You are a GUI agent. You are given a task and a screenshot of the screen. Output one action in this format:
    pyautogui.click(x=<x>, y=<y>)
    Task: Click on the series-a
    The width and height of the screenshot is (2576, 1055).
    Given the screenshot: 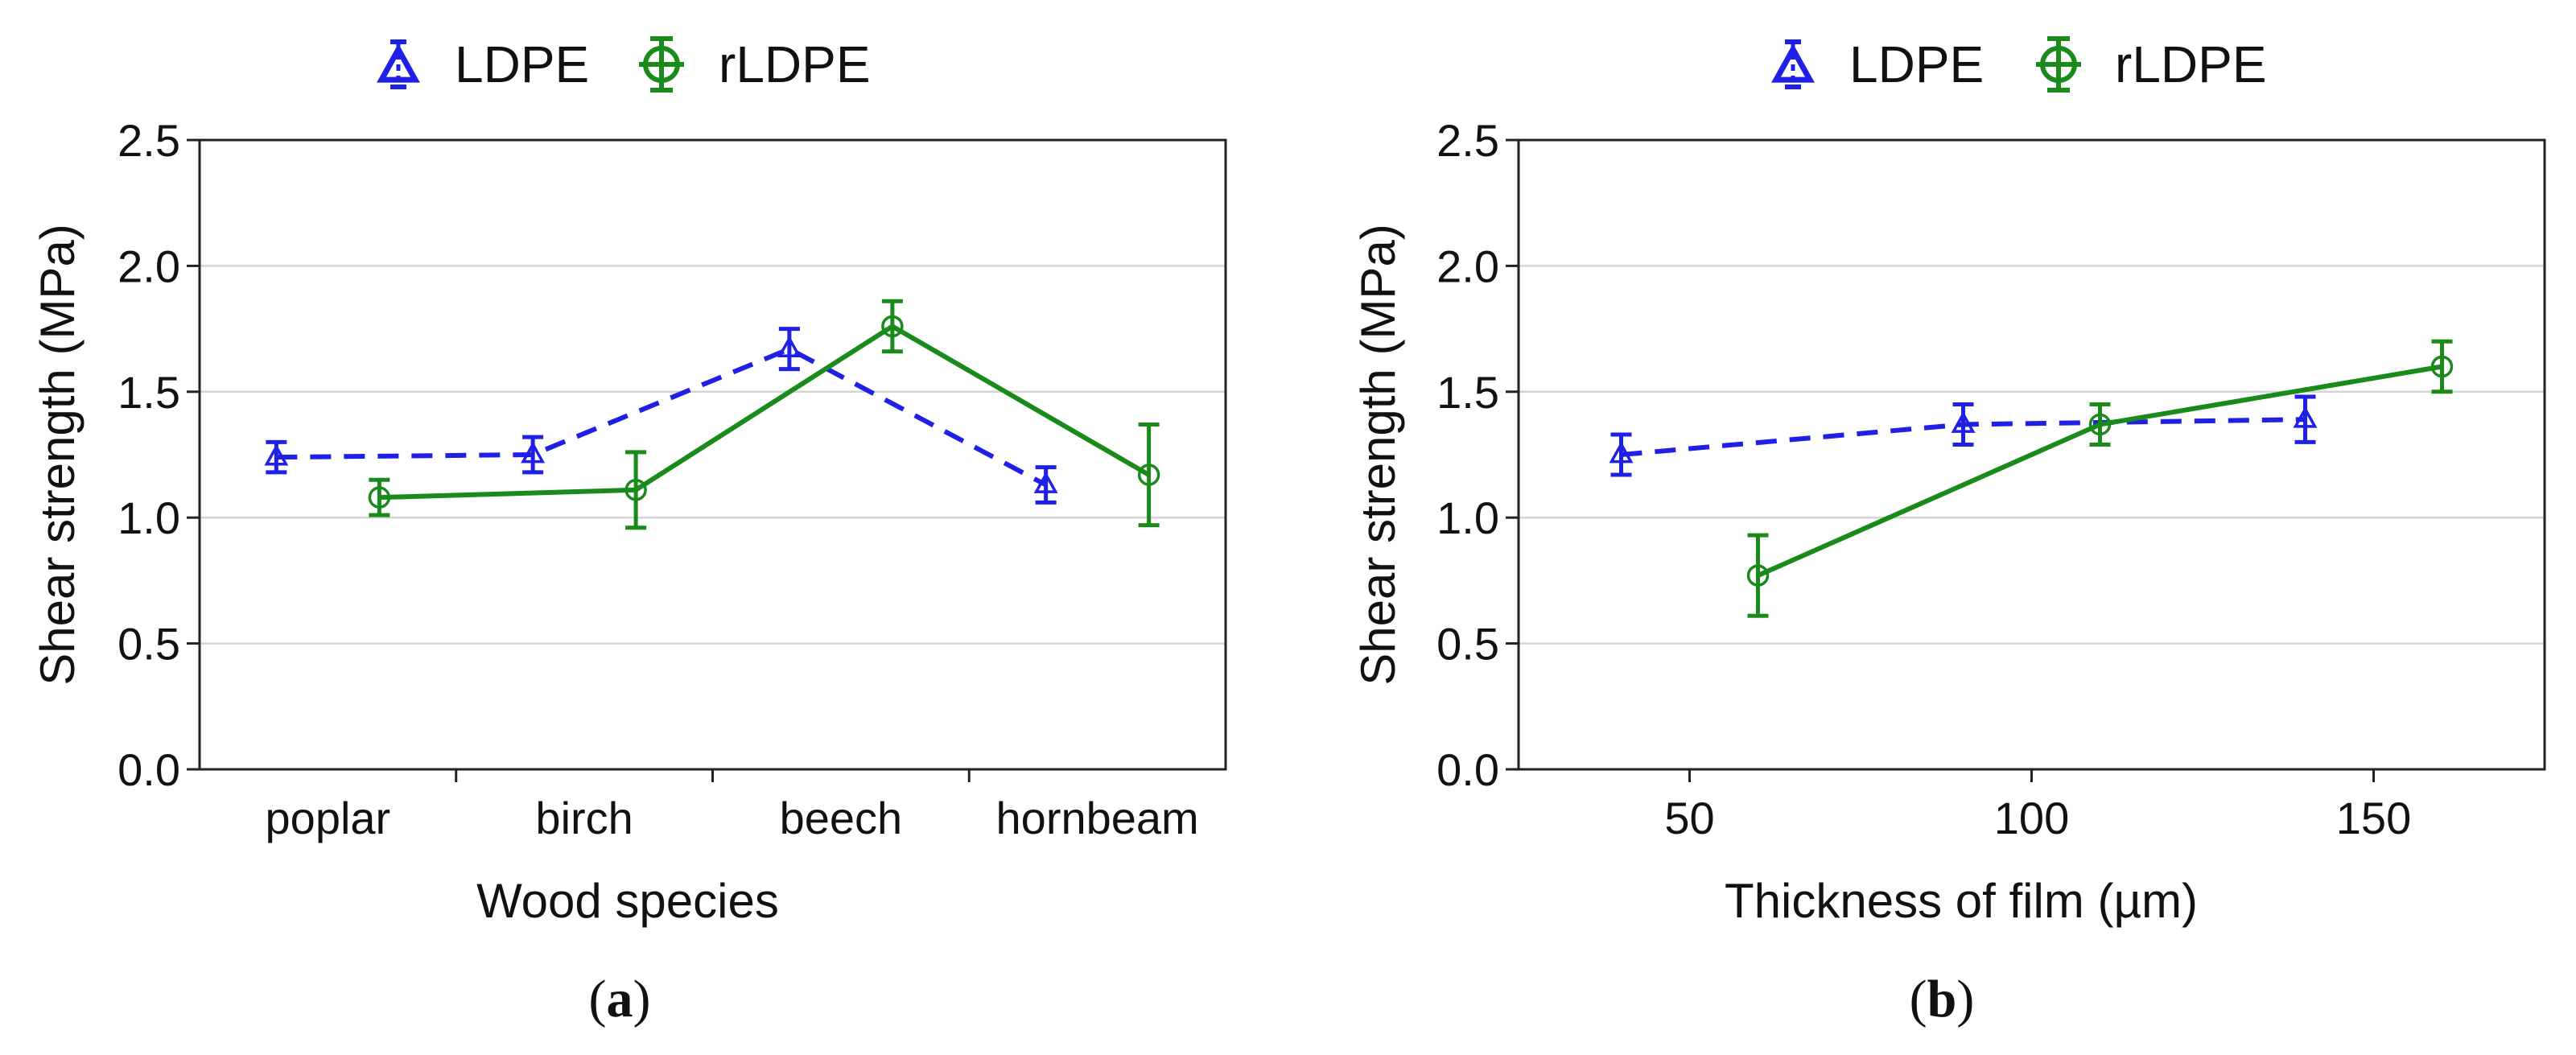 What is the action you would take?
    pyautogui.click(x=712, y=414)
    